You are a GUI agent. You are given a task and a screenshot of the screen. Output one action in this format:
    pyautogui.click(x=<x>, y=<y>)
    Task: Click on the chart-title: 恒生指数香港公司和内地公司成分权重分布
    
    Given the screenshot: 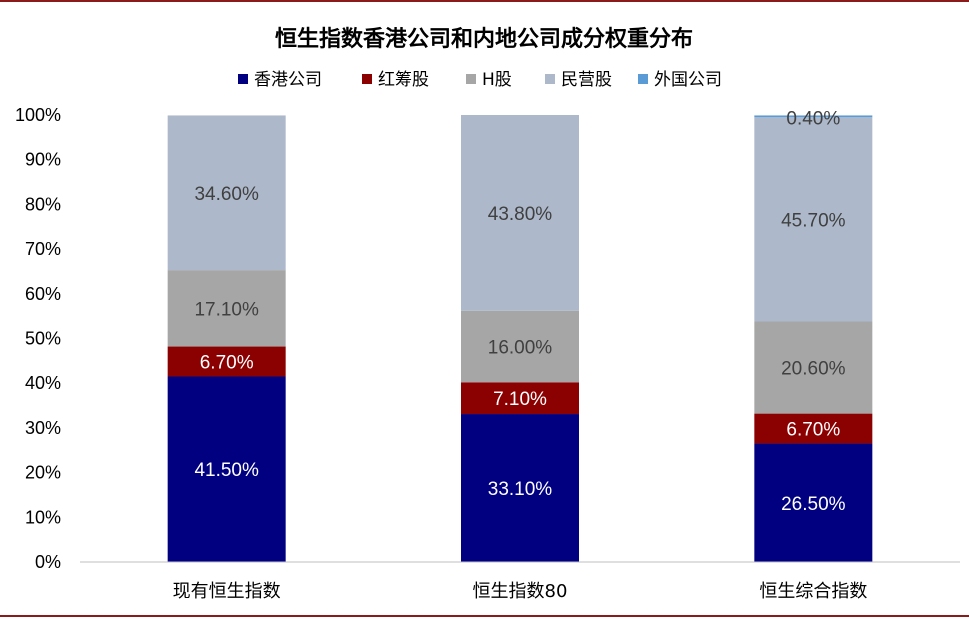 What is the action you would take?
    pyautogui.click(x=484, y=39)
    